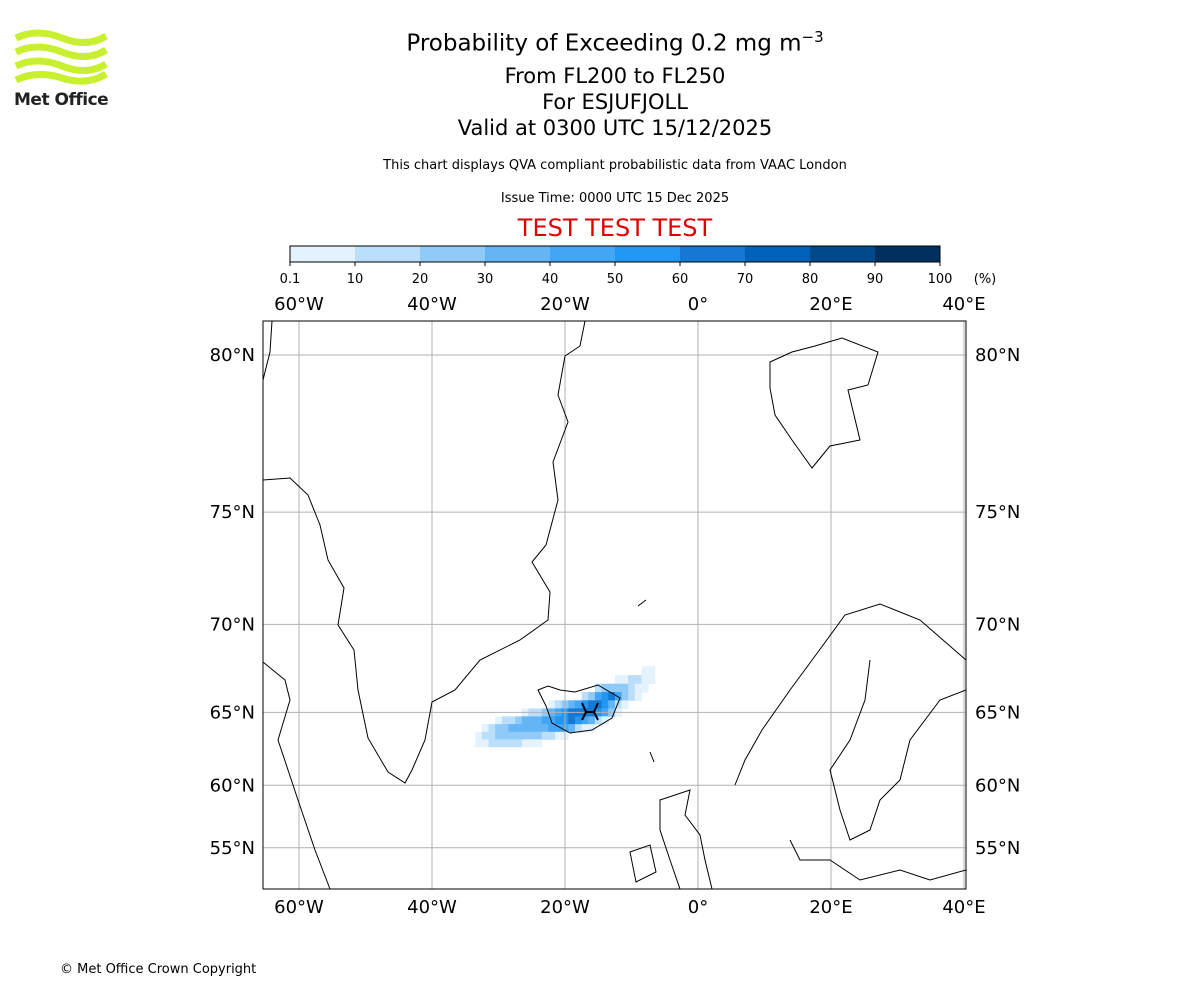 Image resolution: width=1200 pixels, height=1000 pixels. I want to click on lat-label-left: 60°N, so click(232, 785).